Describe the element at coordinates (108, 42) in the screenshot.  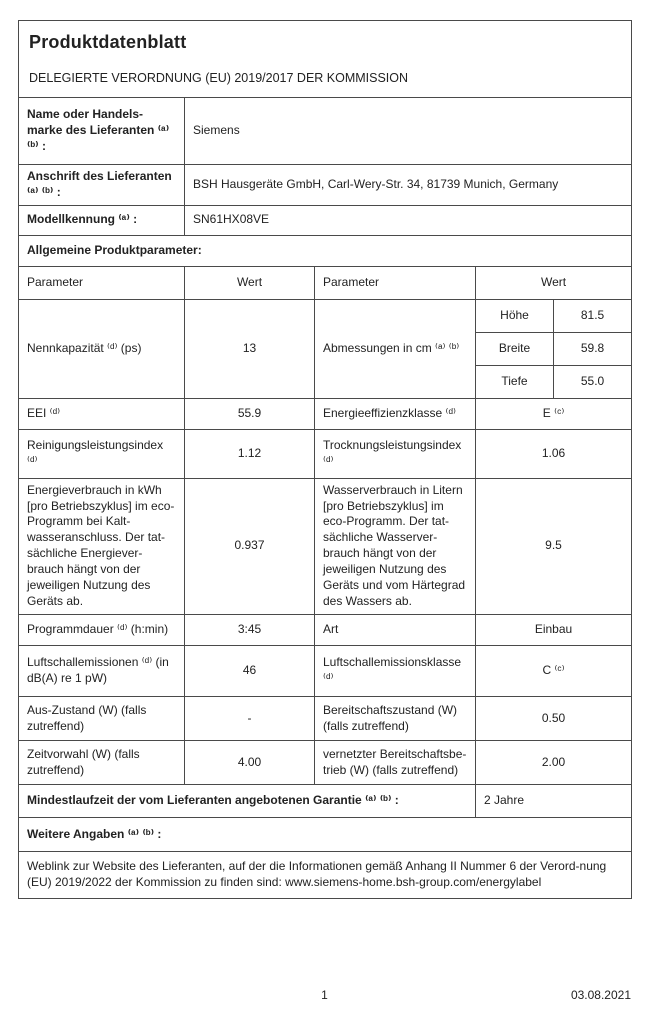
I see `page-title: Produktdatenblatt` at that location.